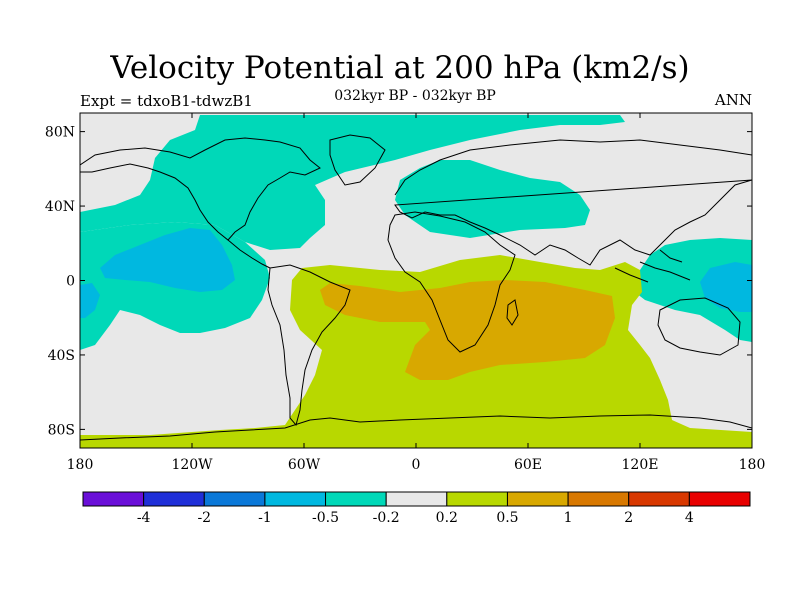 This screenshot has width=800, height=600. What do you see at coordinates (692, 290) in the screenshot?
I see `field-neg-west-pacific` at bounding box center [692, 290].